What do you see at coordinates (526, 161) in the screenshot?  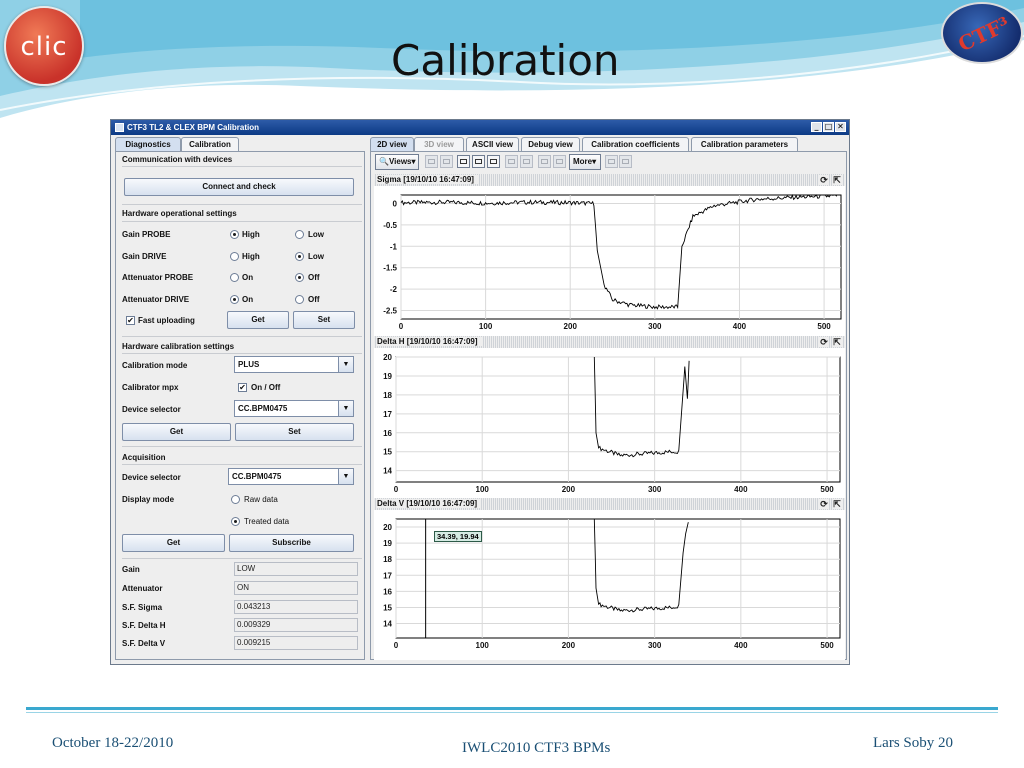 I see `paste-icon` at bounding box center [526, 161].